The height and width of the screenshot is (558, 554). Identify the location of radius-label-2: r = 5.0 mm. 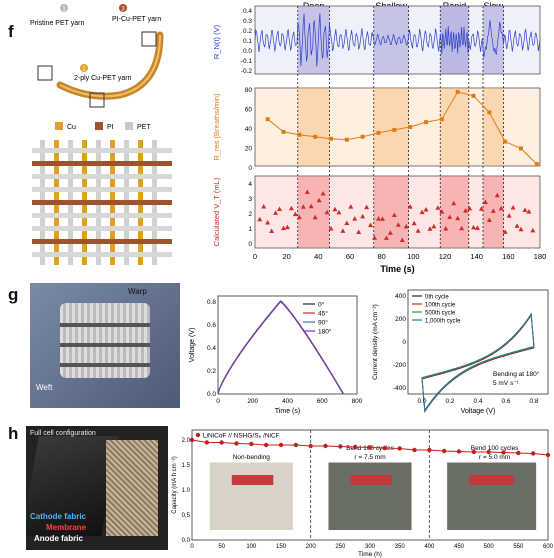
(494, 457).